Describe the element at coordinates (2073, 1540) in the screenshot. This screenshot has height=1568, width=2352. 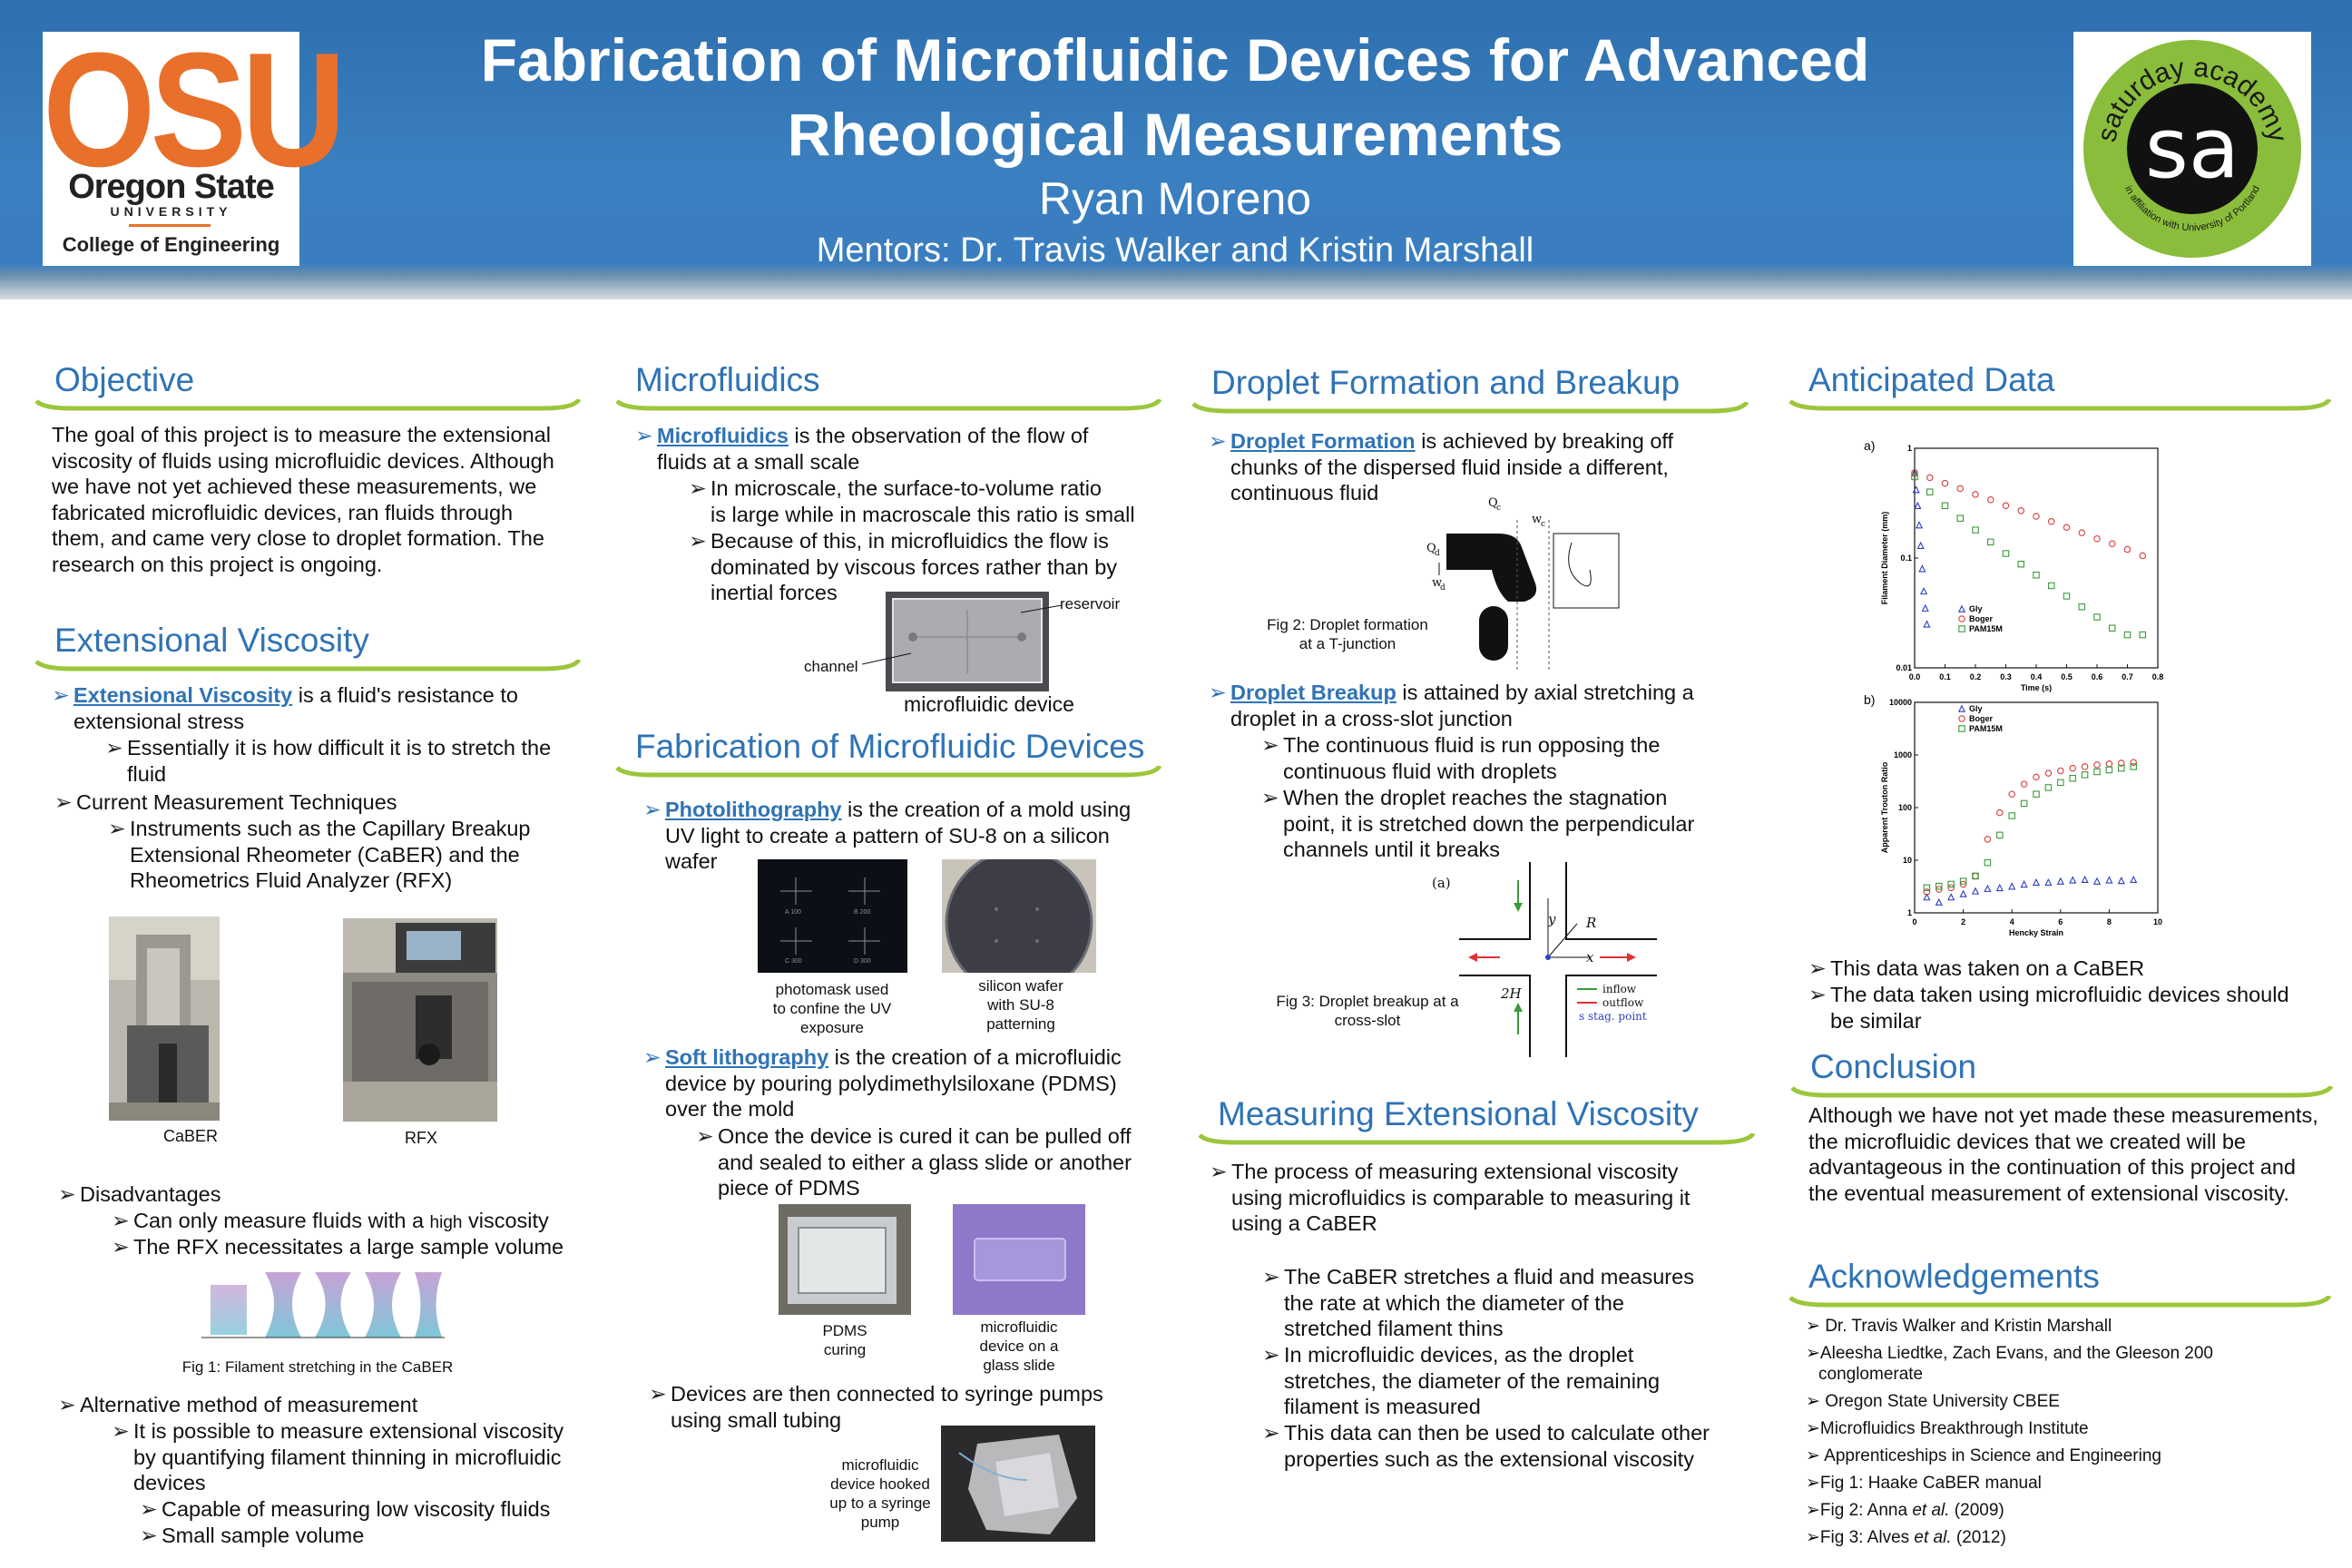
I see `ack-item: ➢Fig 3: Alves et al. (2012)` at that location.